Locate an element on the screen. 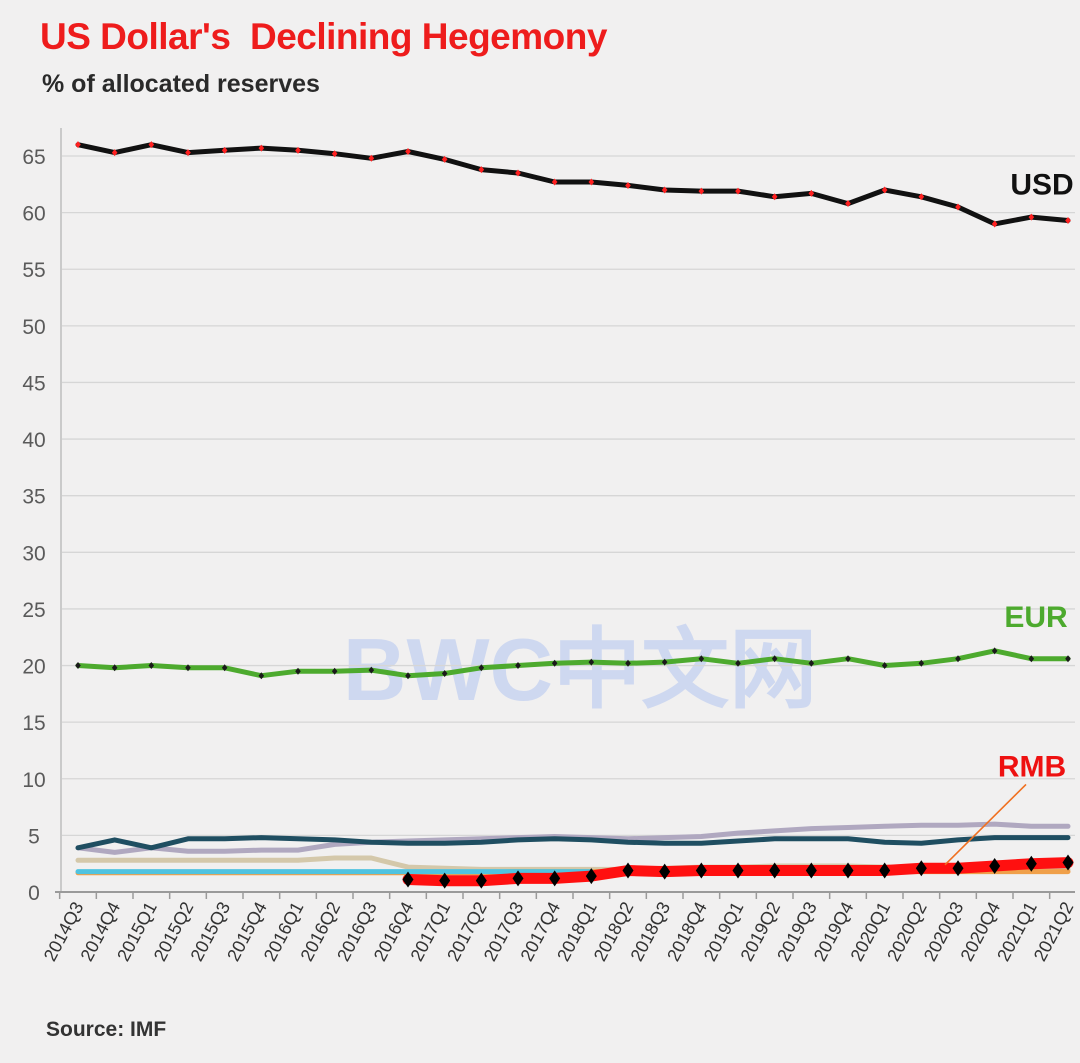  y-tick-label: 35 is located at coordinates (33, 497).